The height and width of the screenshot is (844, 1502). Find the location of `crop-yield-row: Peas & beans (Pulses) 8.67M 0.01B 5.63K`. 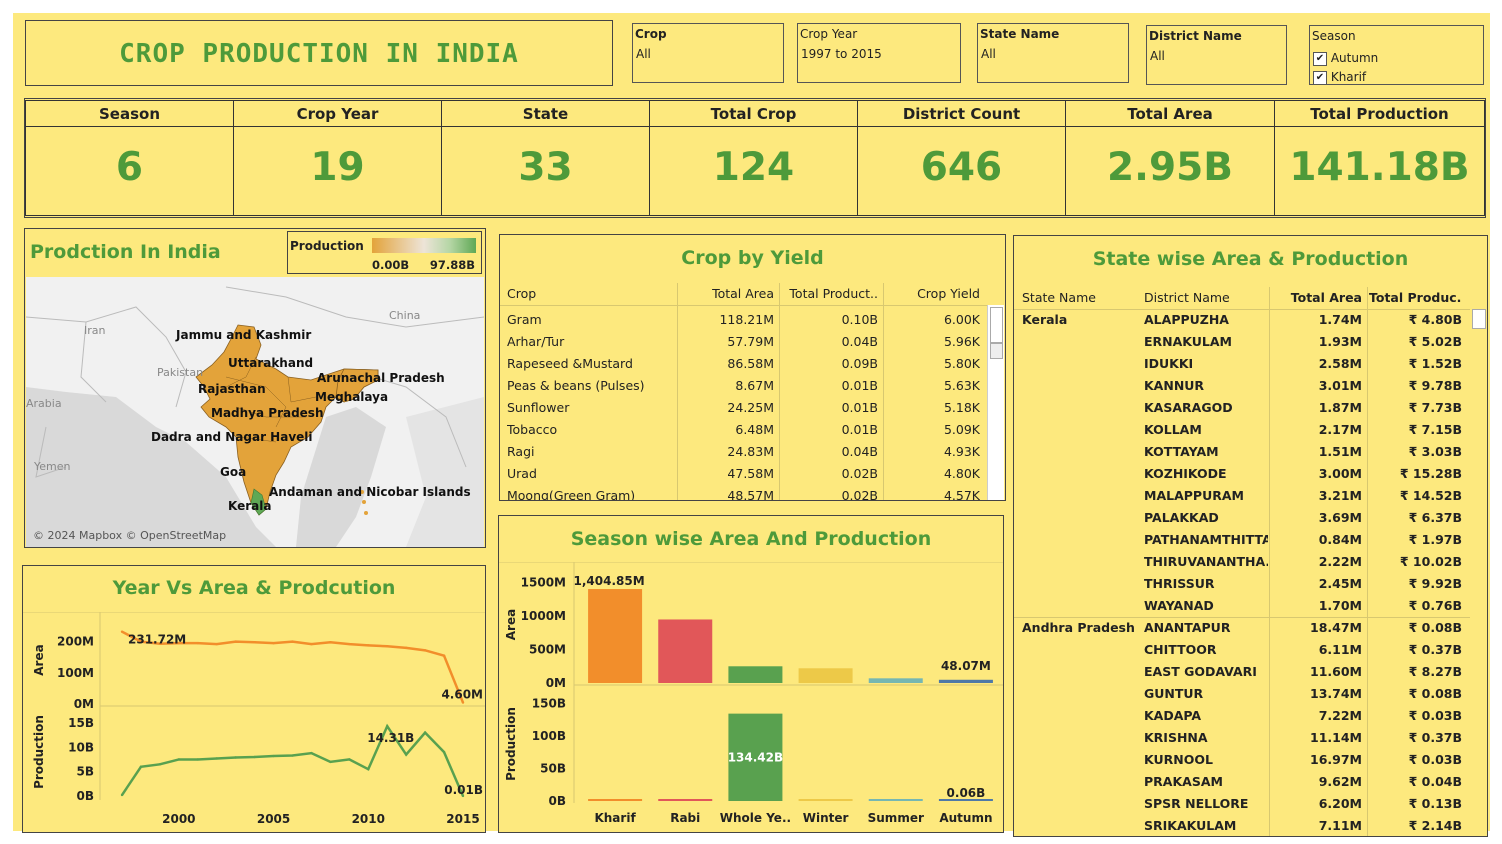

crop-yield-row: Peas & beans (Pulses) 8.67M 0.01B 5.63K is located at coordinates (744, 386).